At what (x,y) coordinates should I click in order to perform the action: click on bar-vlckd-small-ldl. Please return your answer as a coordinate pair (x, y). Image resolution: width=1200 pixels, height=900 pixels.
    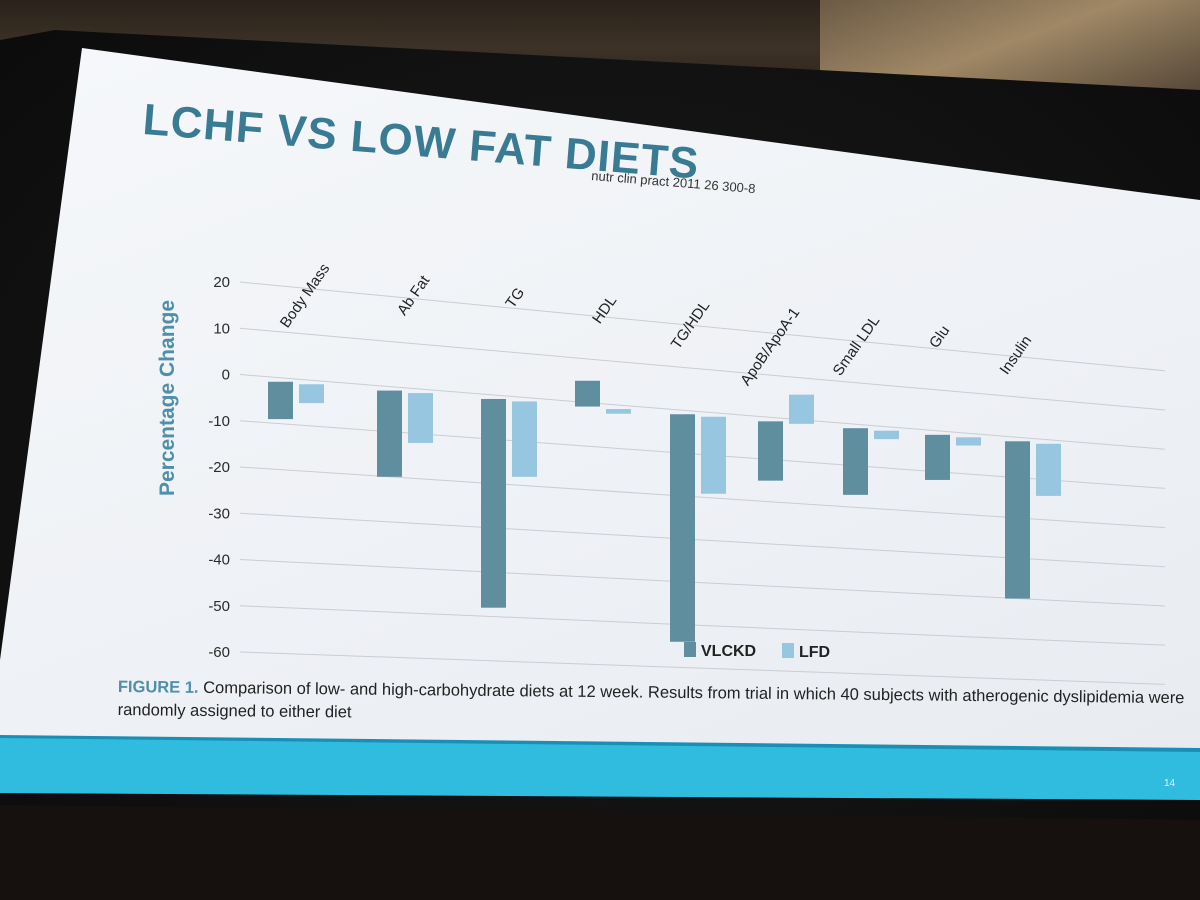
    Looking at the image, I should click on (855, 461).